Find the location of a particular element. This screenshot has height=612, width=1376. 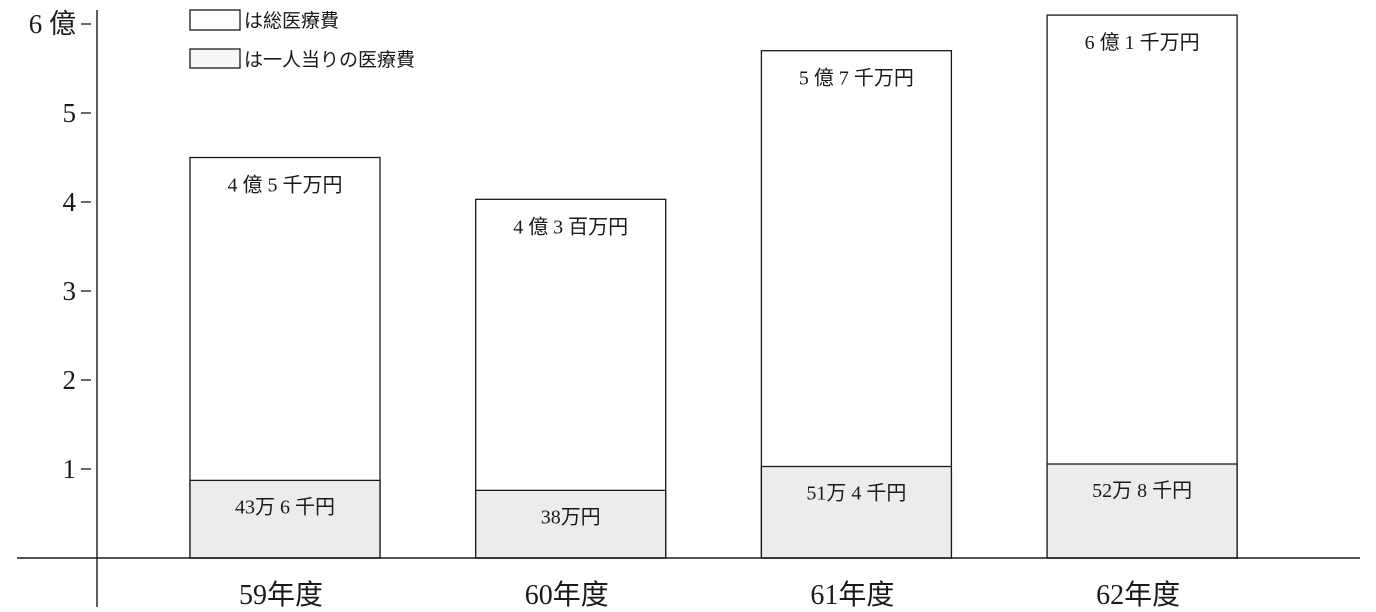

y-tick-label: 1 is located at coordinates (70, 469).